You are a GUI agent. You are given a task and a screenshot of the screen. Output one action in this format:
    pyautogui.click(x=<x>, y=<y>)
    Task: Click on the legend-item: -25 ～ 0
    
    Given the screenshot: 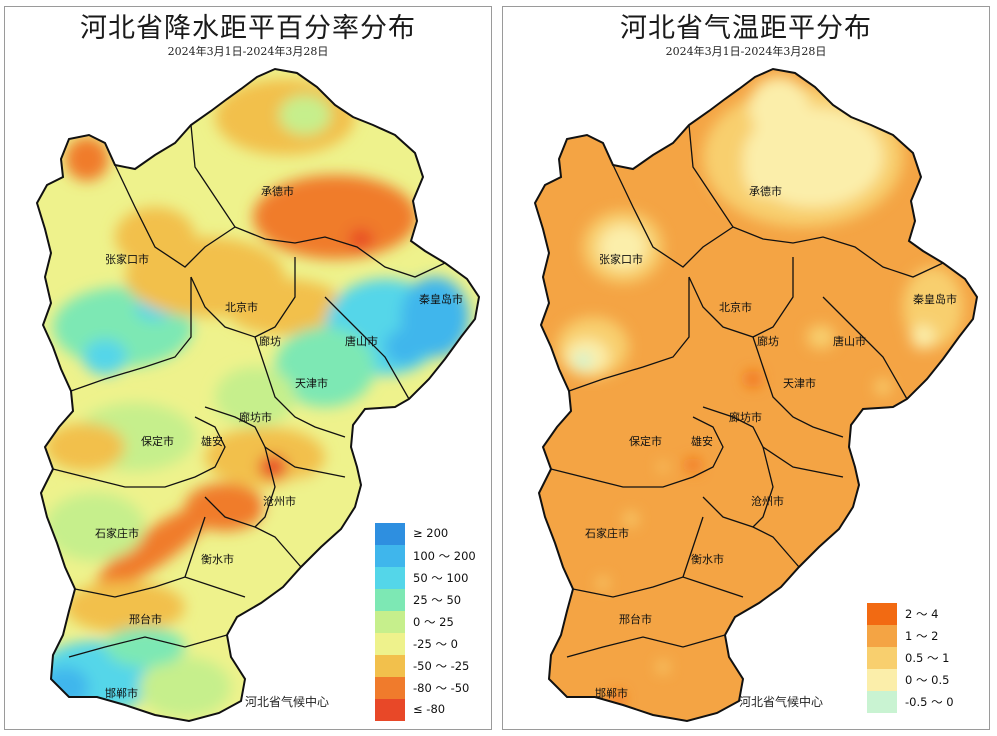 What is the action you would take?
    pyautogui.click(x=435, y=644)
    